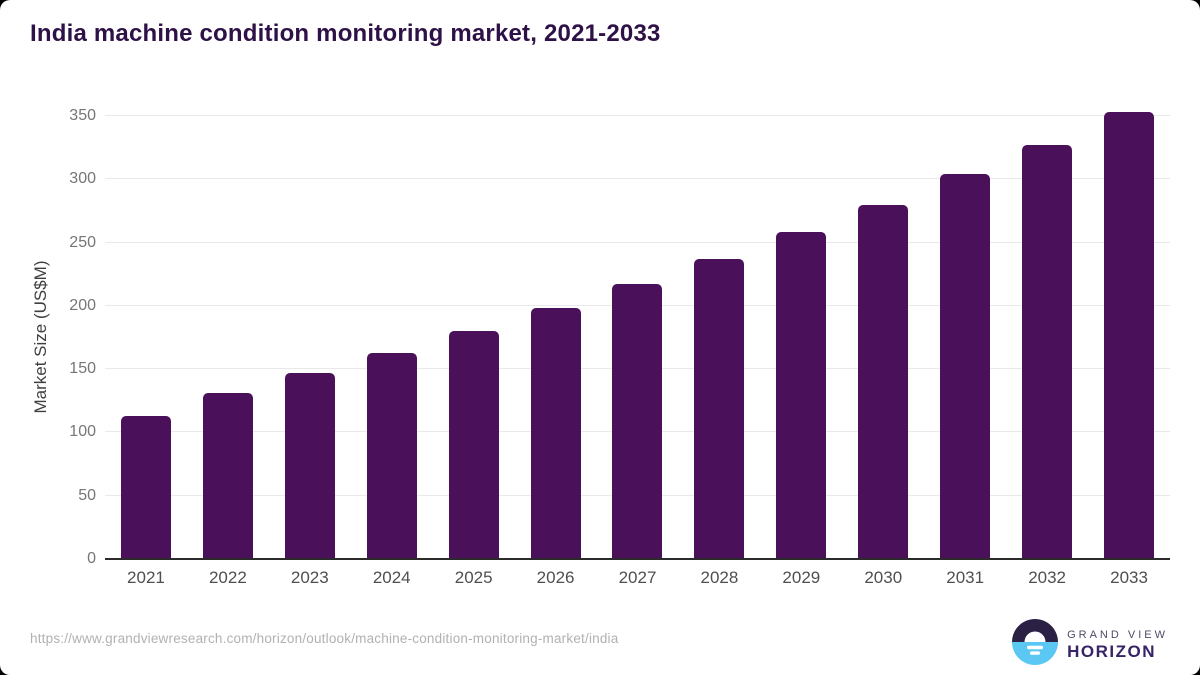  What do you see at coordinates (1047, 577) in the screenshot?
I see `x-tick-label-2032: 2032` at bounding box center [1047, 577].